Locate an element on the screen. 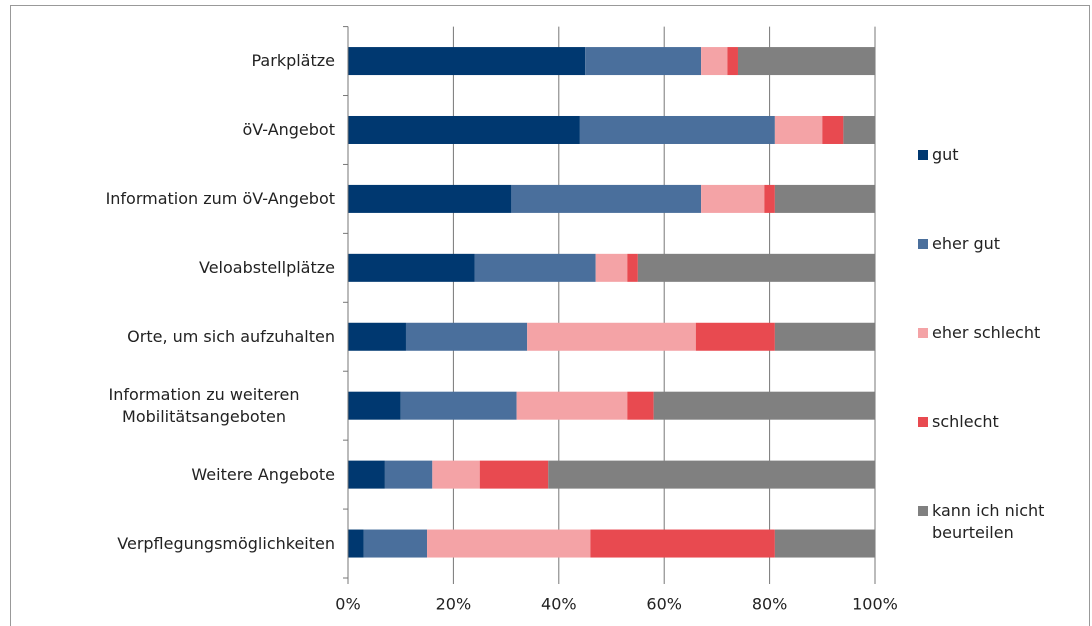 The image size is (1092, 626). legend-entry: eher schlecht is located at coordinates (990, 333).